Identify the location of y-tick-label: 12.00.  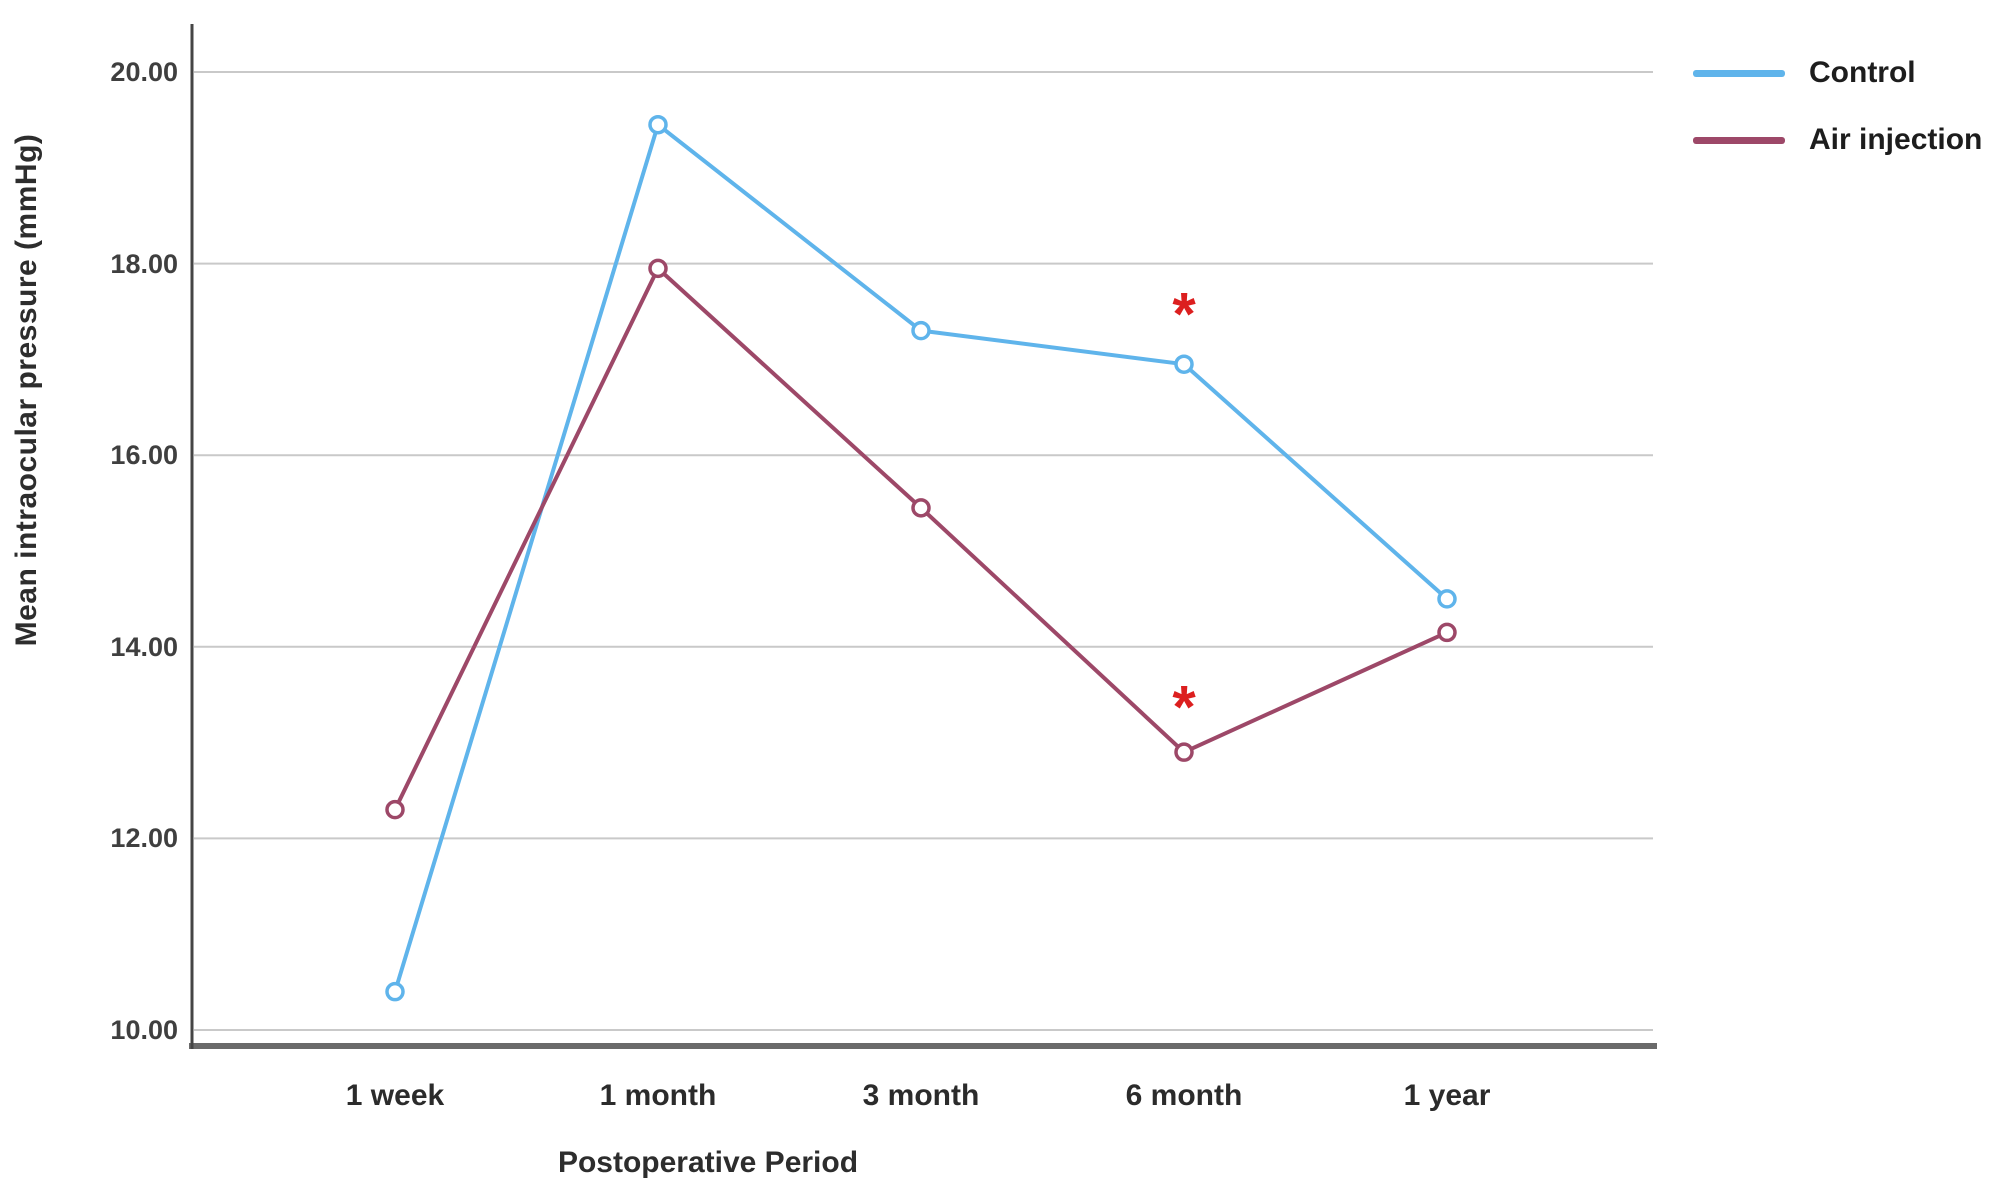
(144, 838).